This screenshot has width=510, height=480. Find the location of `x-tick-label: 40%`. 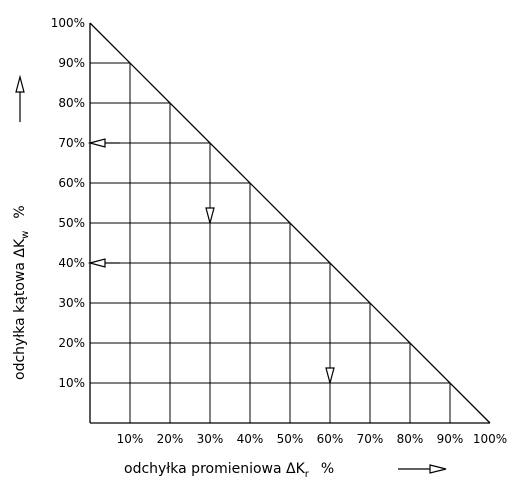

x-tick-label: 40% is located at coordinates (250, 439).